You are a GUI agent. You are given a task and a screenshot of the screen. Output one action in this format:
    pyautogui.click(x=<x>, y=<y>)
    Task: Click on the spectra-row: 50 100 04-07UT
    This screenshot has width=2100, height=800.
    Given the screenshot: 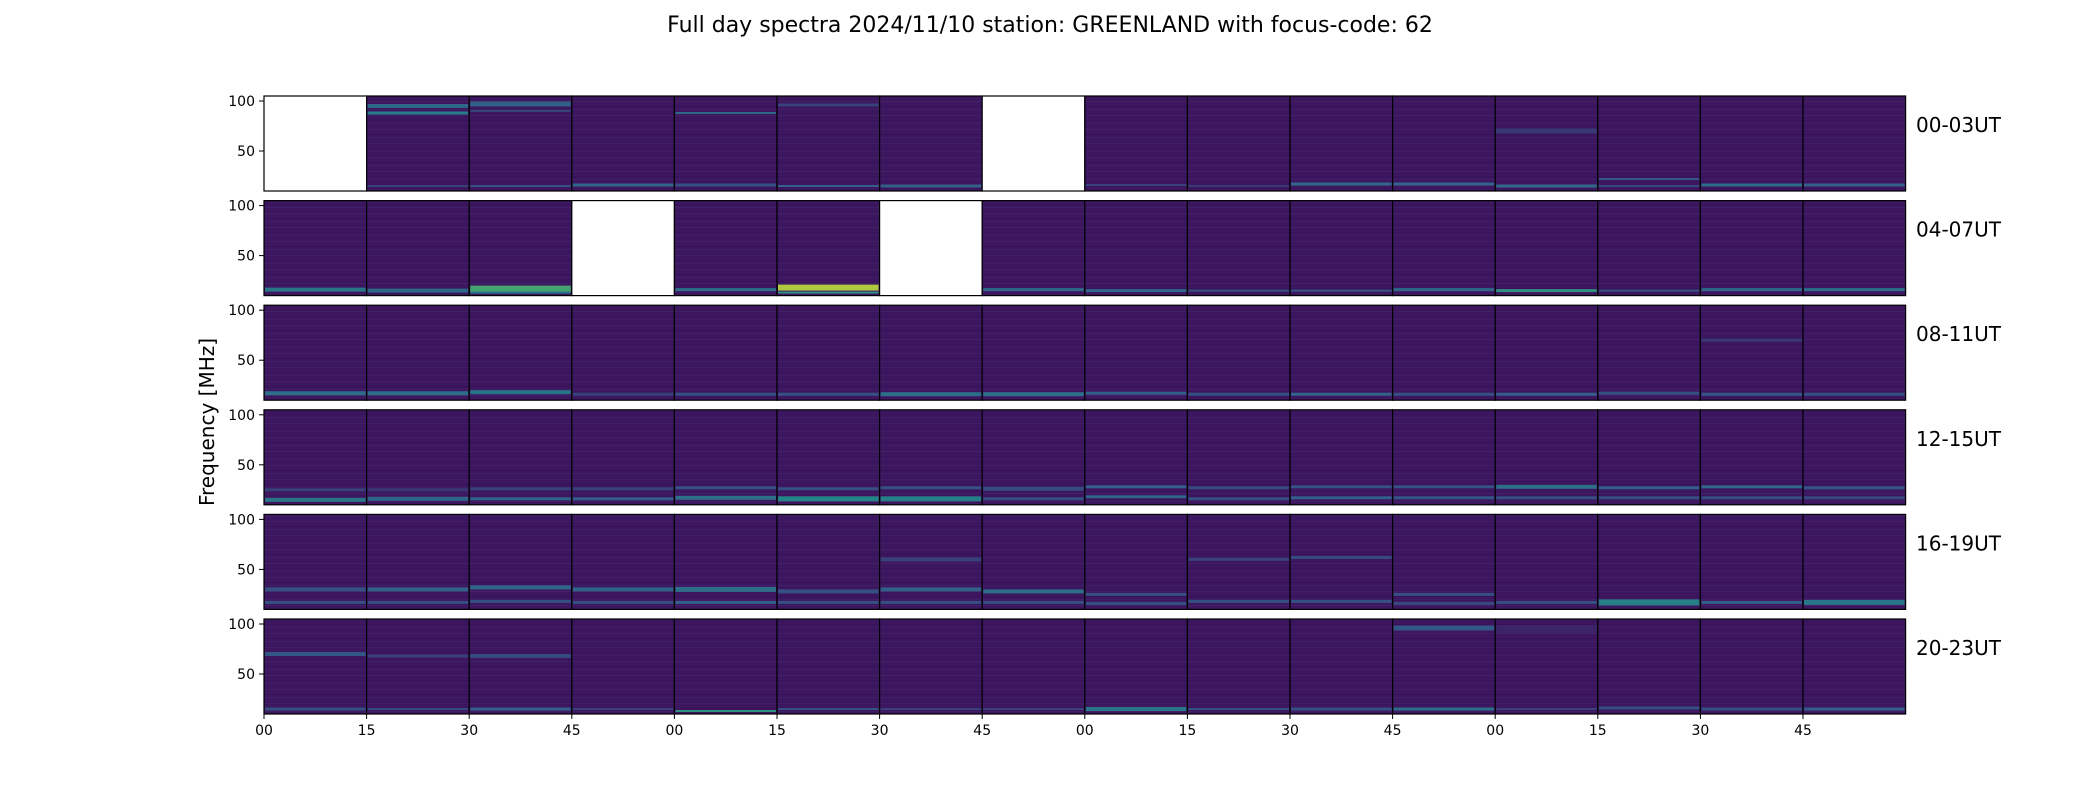 What is the action you would take?
    pyautogui.click(x=1115, y=248)
    